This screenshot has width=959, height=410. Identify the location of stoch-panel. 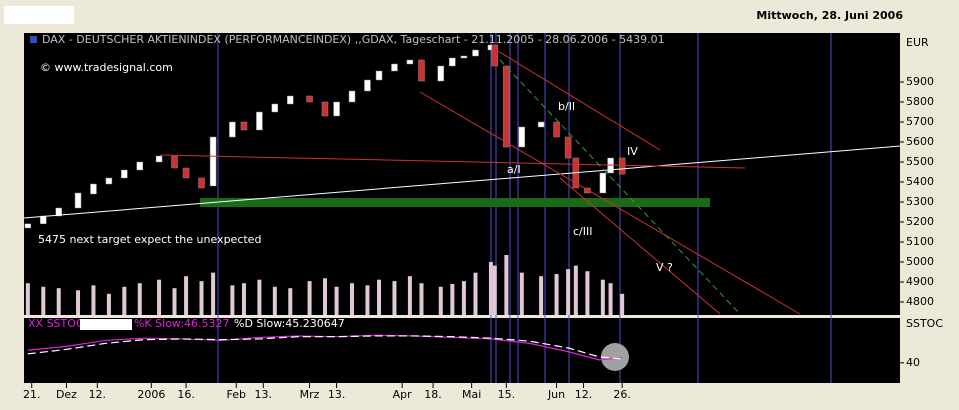
(462, 350).